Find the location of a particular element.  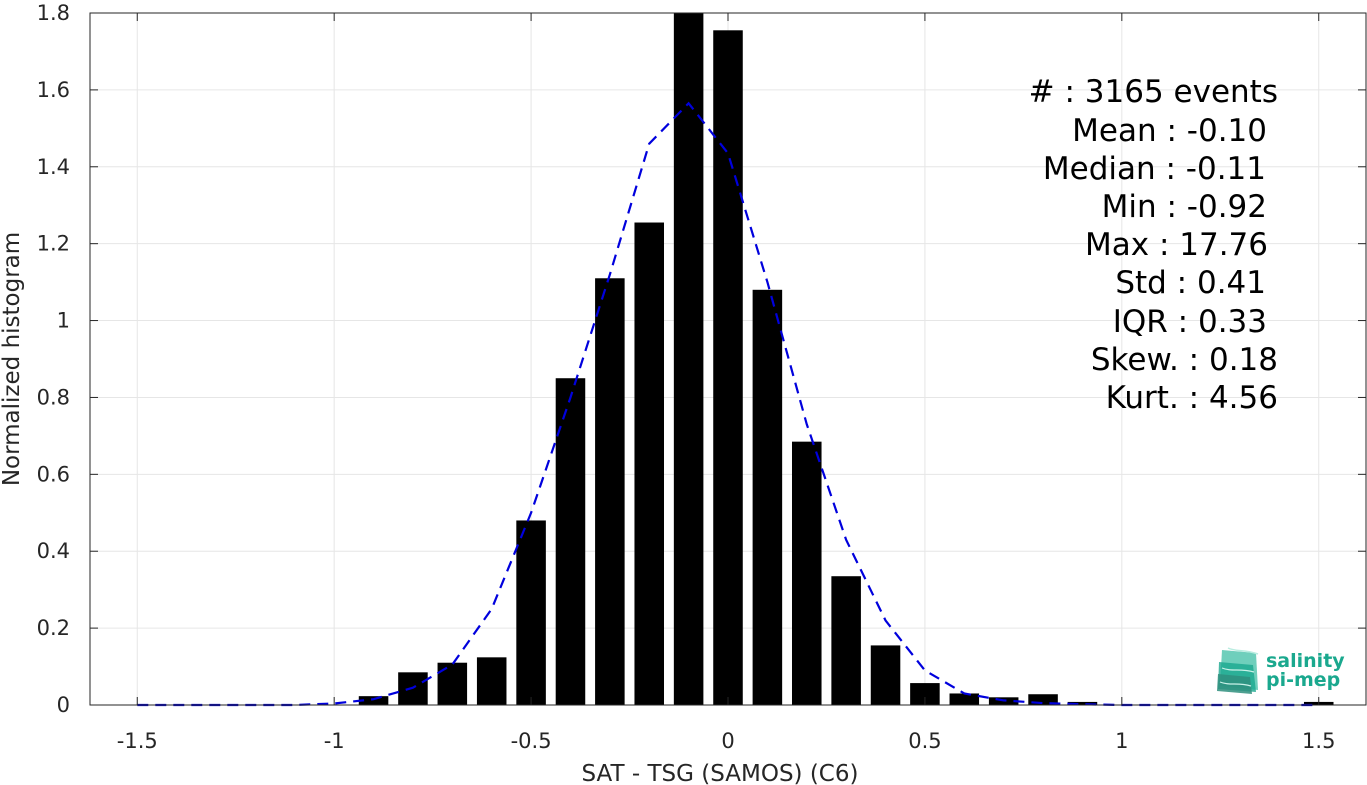

y-tick-label: 1 is located at coordinates (63, 321).